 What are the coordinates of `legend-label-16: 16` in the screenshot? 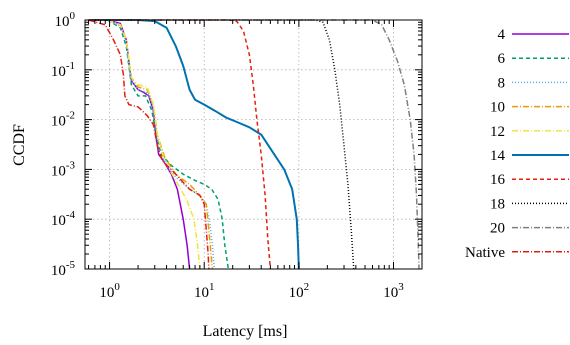 It's located at (498, 180).